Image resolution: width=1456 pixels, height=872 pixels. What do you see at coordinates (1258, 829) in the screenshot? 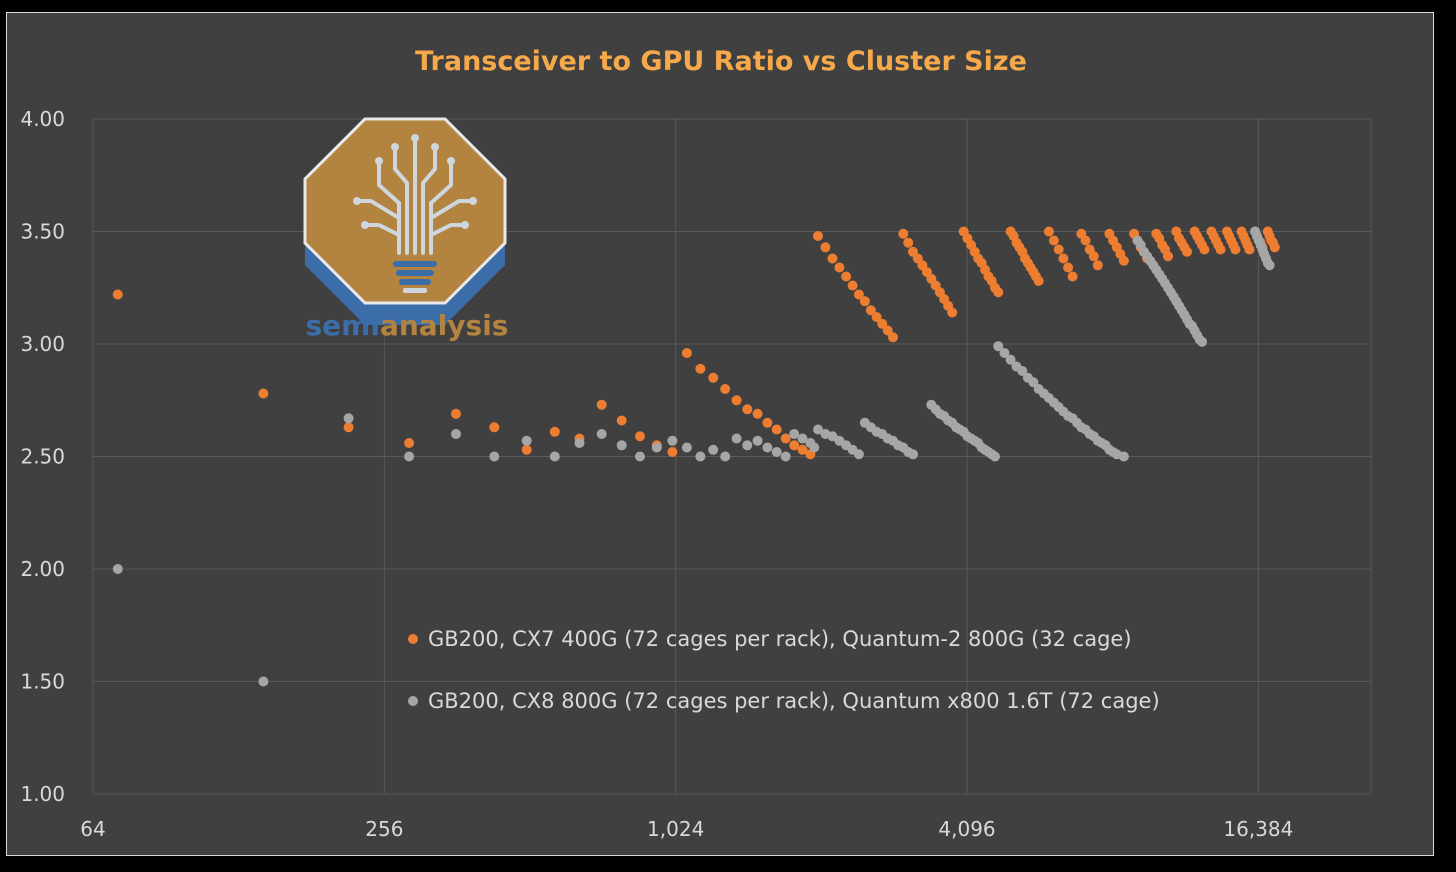
I see `x-tick-label: 16,384` at bounding box center [1258, 829].